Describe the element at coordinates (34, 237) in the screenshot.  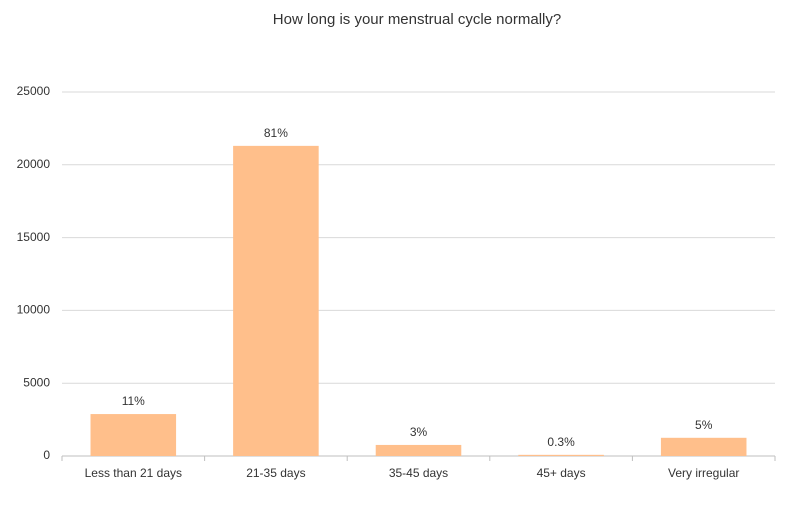
I see `y-tick-label: 15000` at that location.